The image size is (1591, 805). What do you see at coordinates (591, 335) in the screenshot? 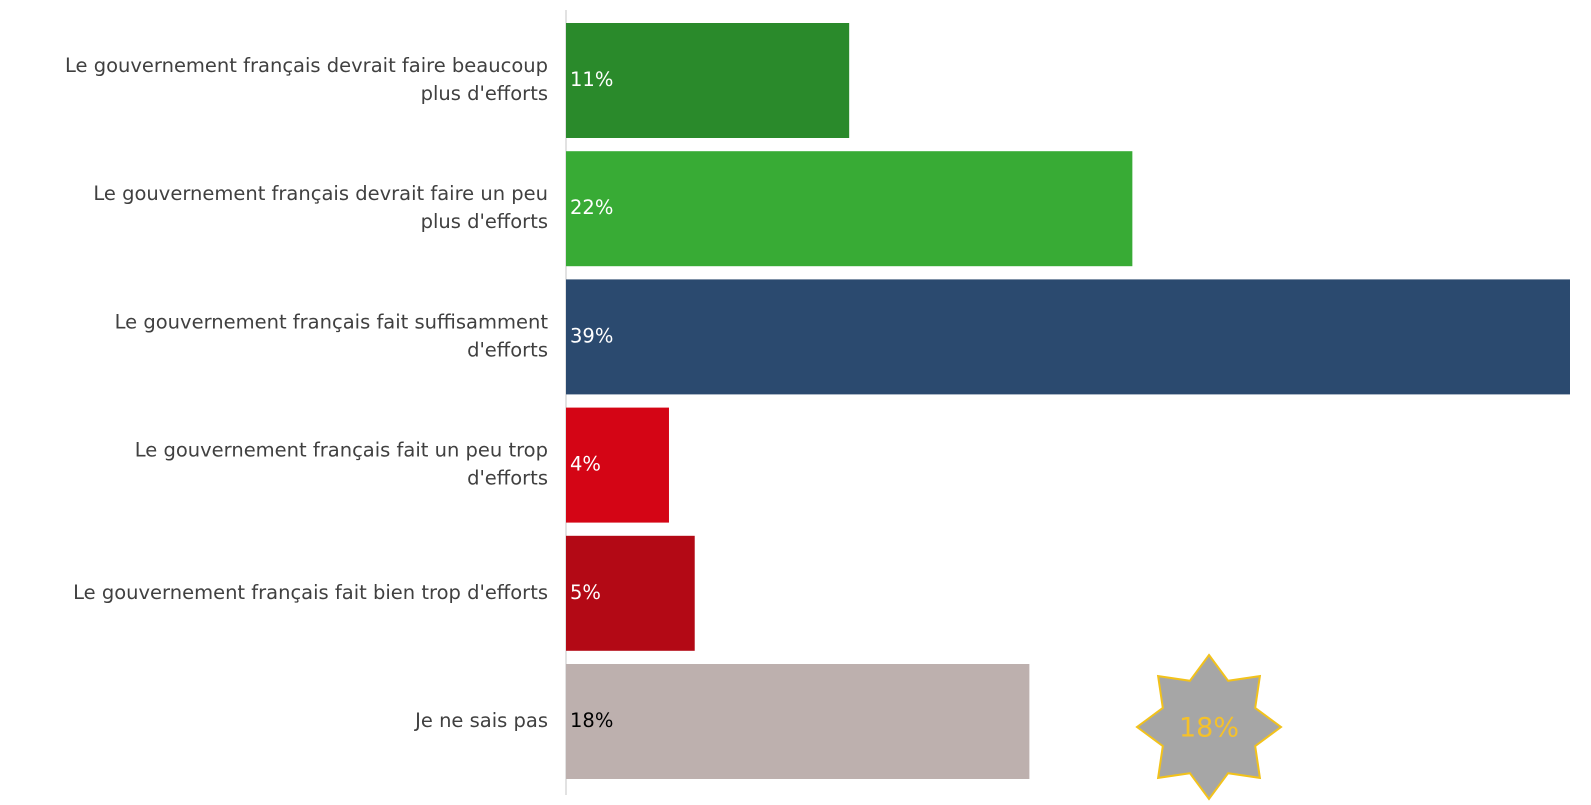
I see `value-label-3: 39%` at bounding box center [591, 335].